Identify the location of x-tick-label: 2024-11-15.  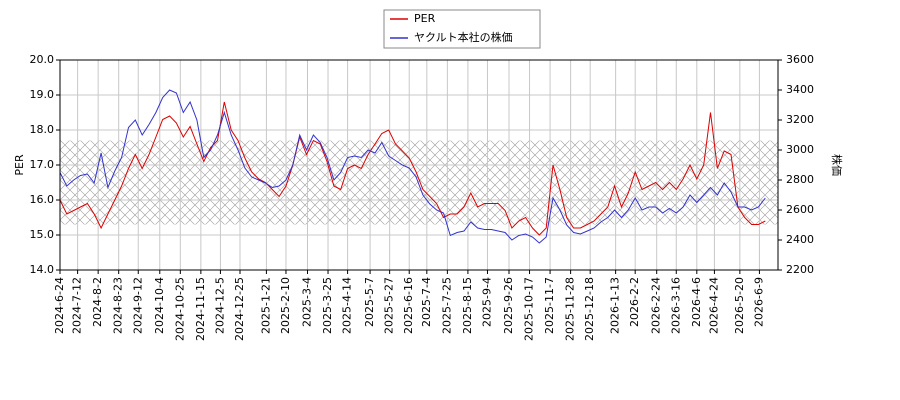
(200, 309).